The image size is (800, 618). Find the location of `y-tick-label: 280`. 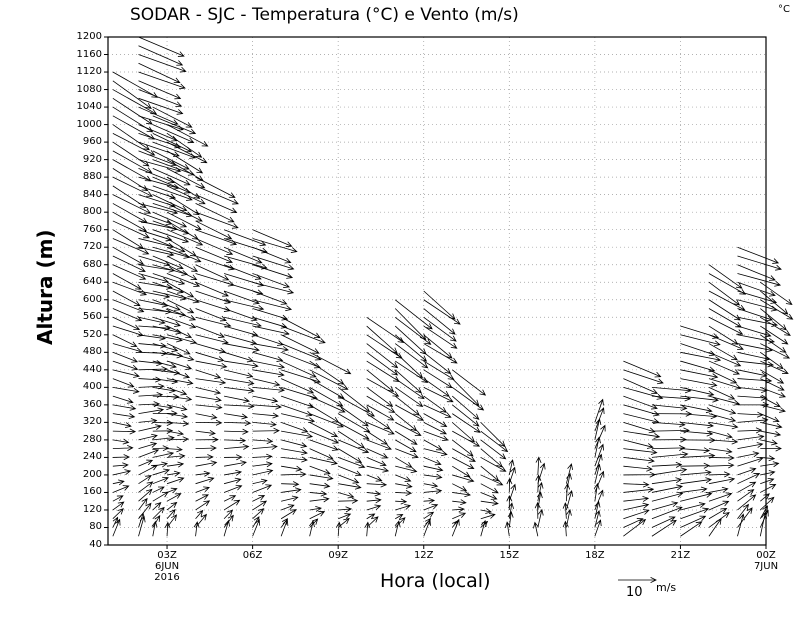

y-tick-label: 280 is located at coordinates (92, 439).